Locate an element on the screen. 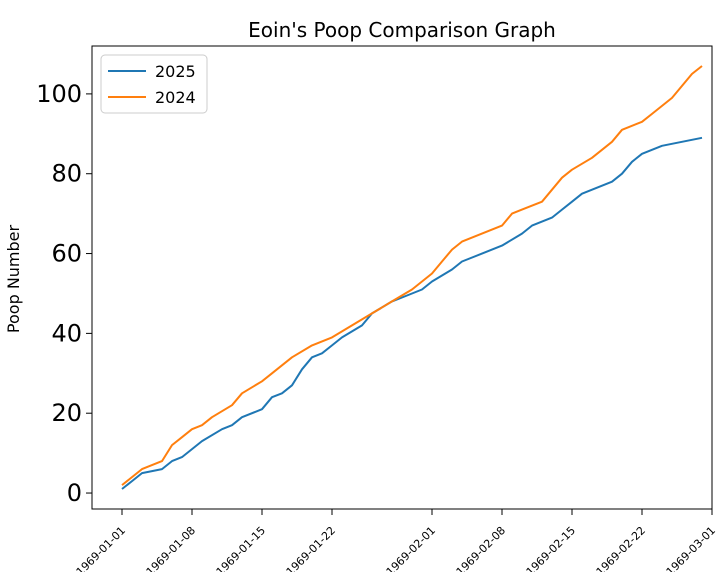 The height and width of the screenshot is (572, 728). legend: 2025 2024 is located at coordinates (154, 84).